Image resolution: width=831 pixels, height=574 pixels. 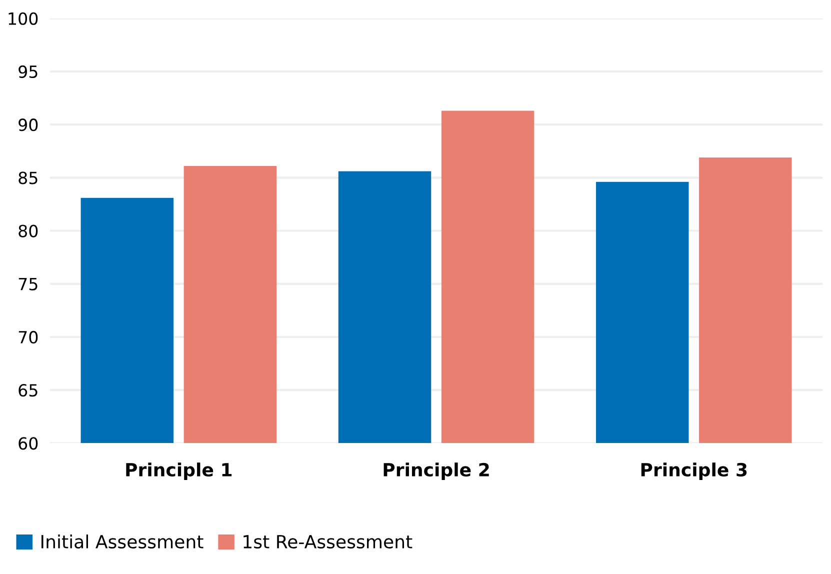 What do you see at coordinates (23, 18) in the screenshot?
I see `y-tick-label: 100` at bounding box center [23, 18].